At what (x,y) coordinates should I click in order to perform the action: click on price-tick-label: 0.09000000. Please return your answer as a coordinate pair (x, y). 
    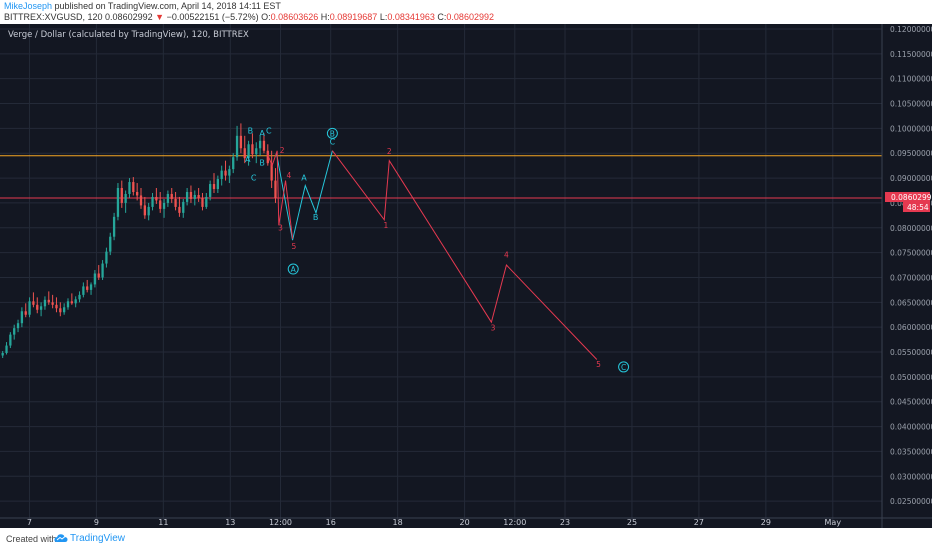
    Looking at the image, I should click on (911, 178).